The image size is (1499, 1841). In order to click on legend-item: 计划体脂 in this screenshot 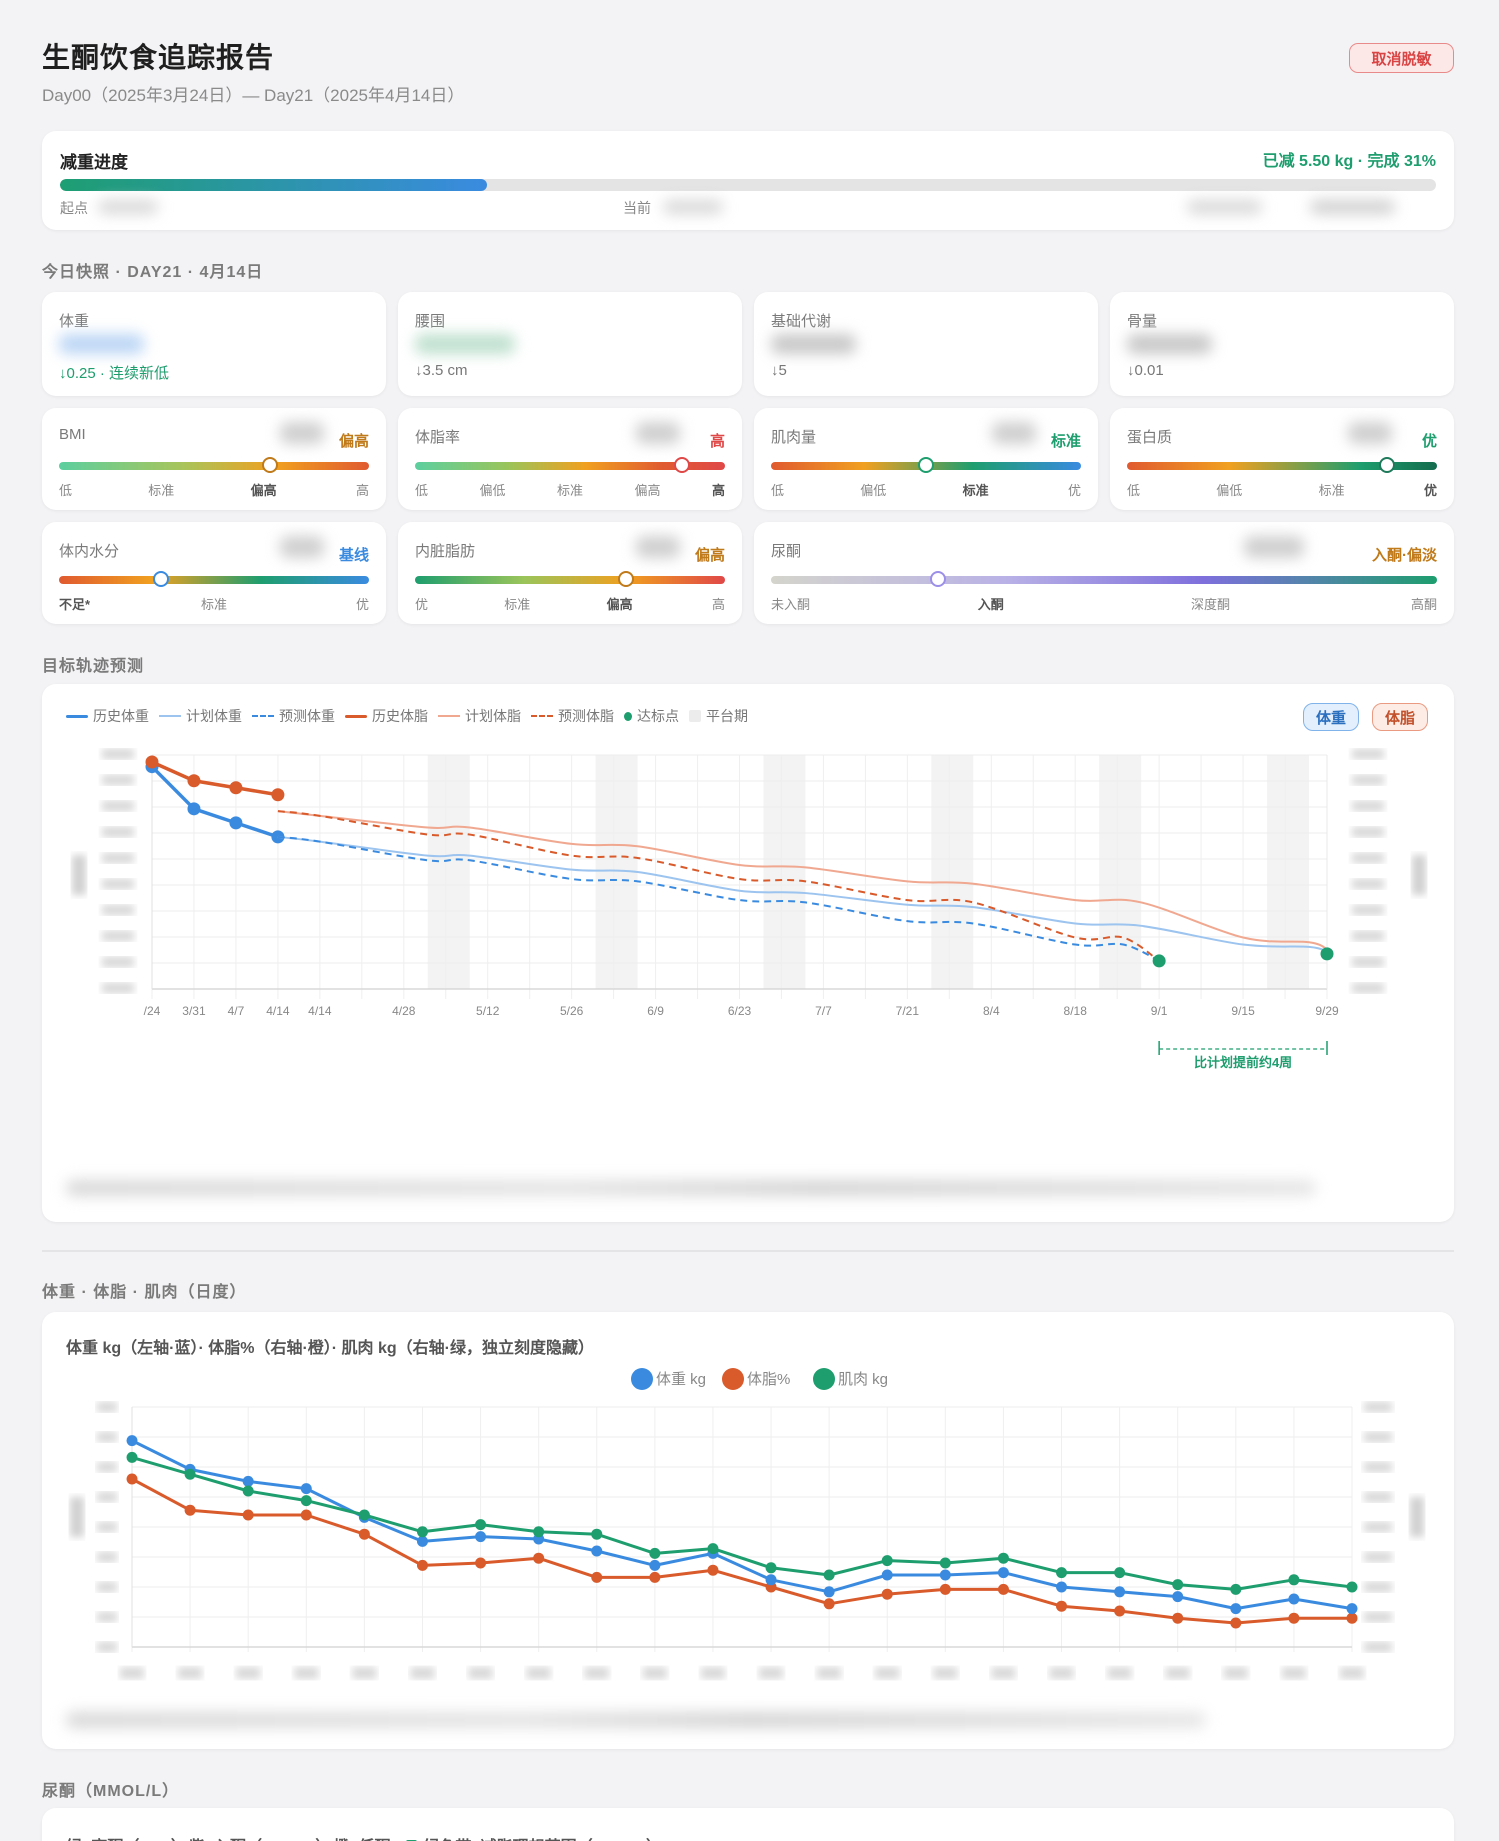, I will do `click(479, 716)`.